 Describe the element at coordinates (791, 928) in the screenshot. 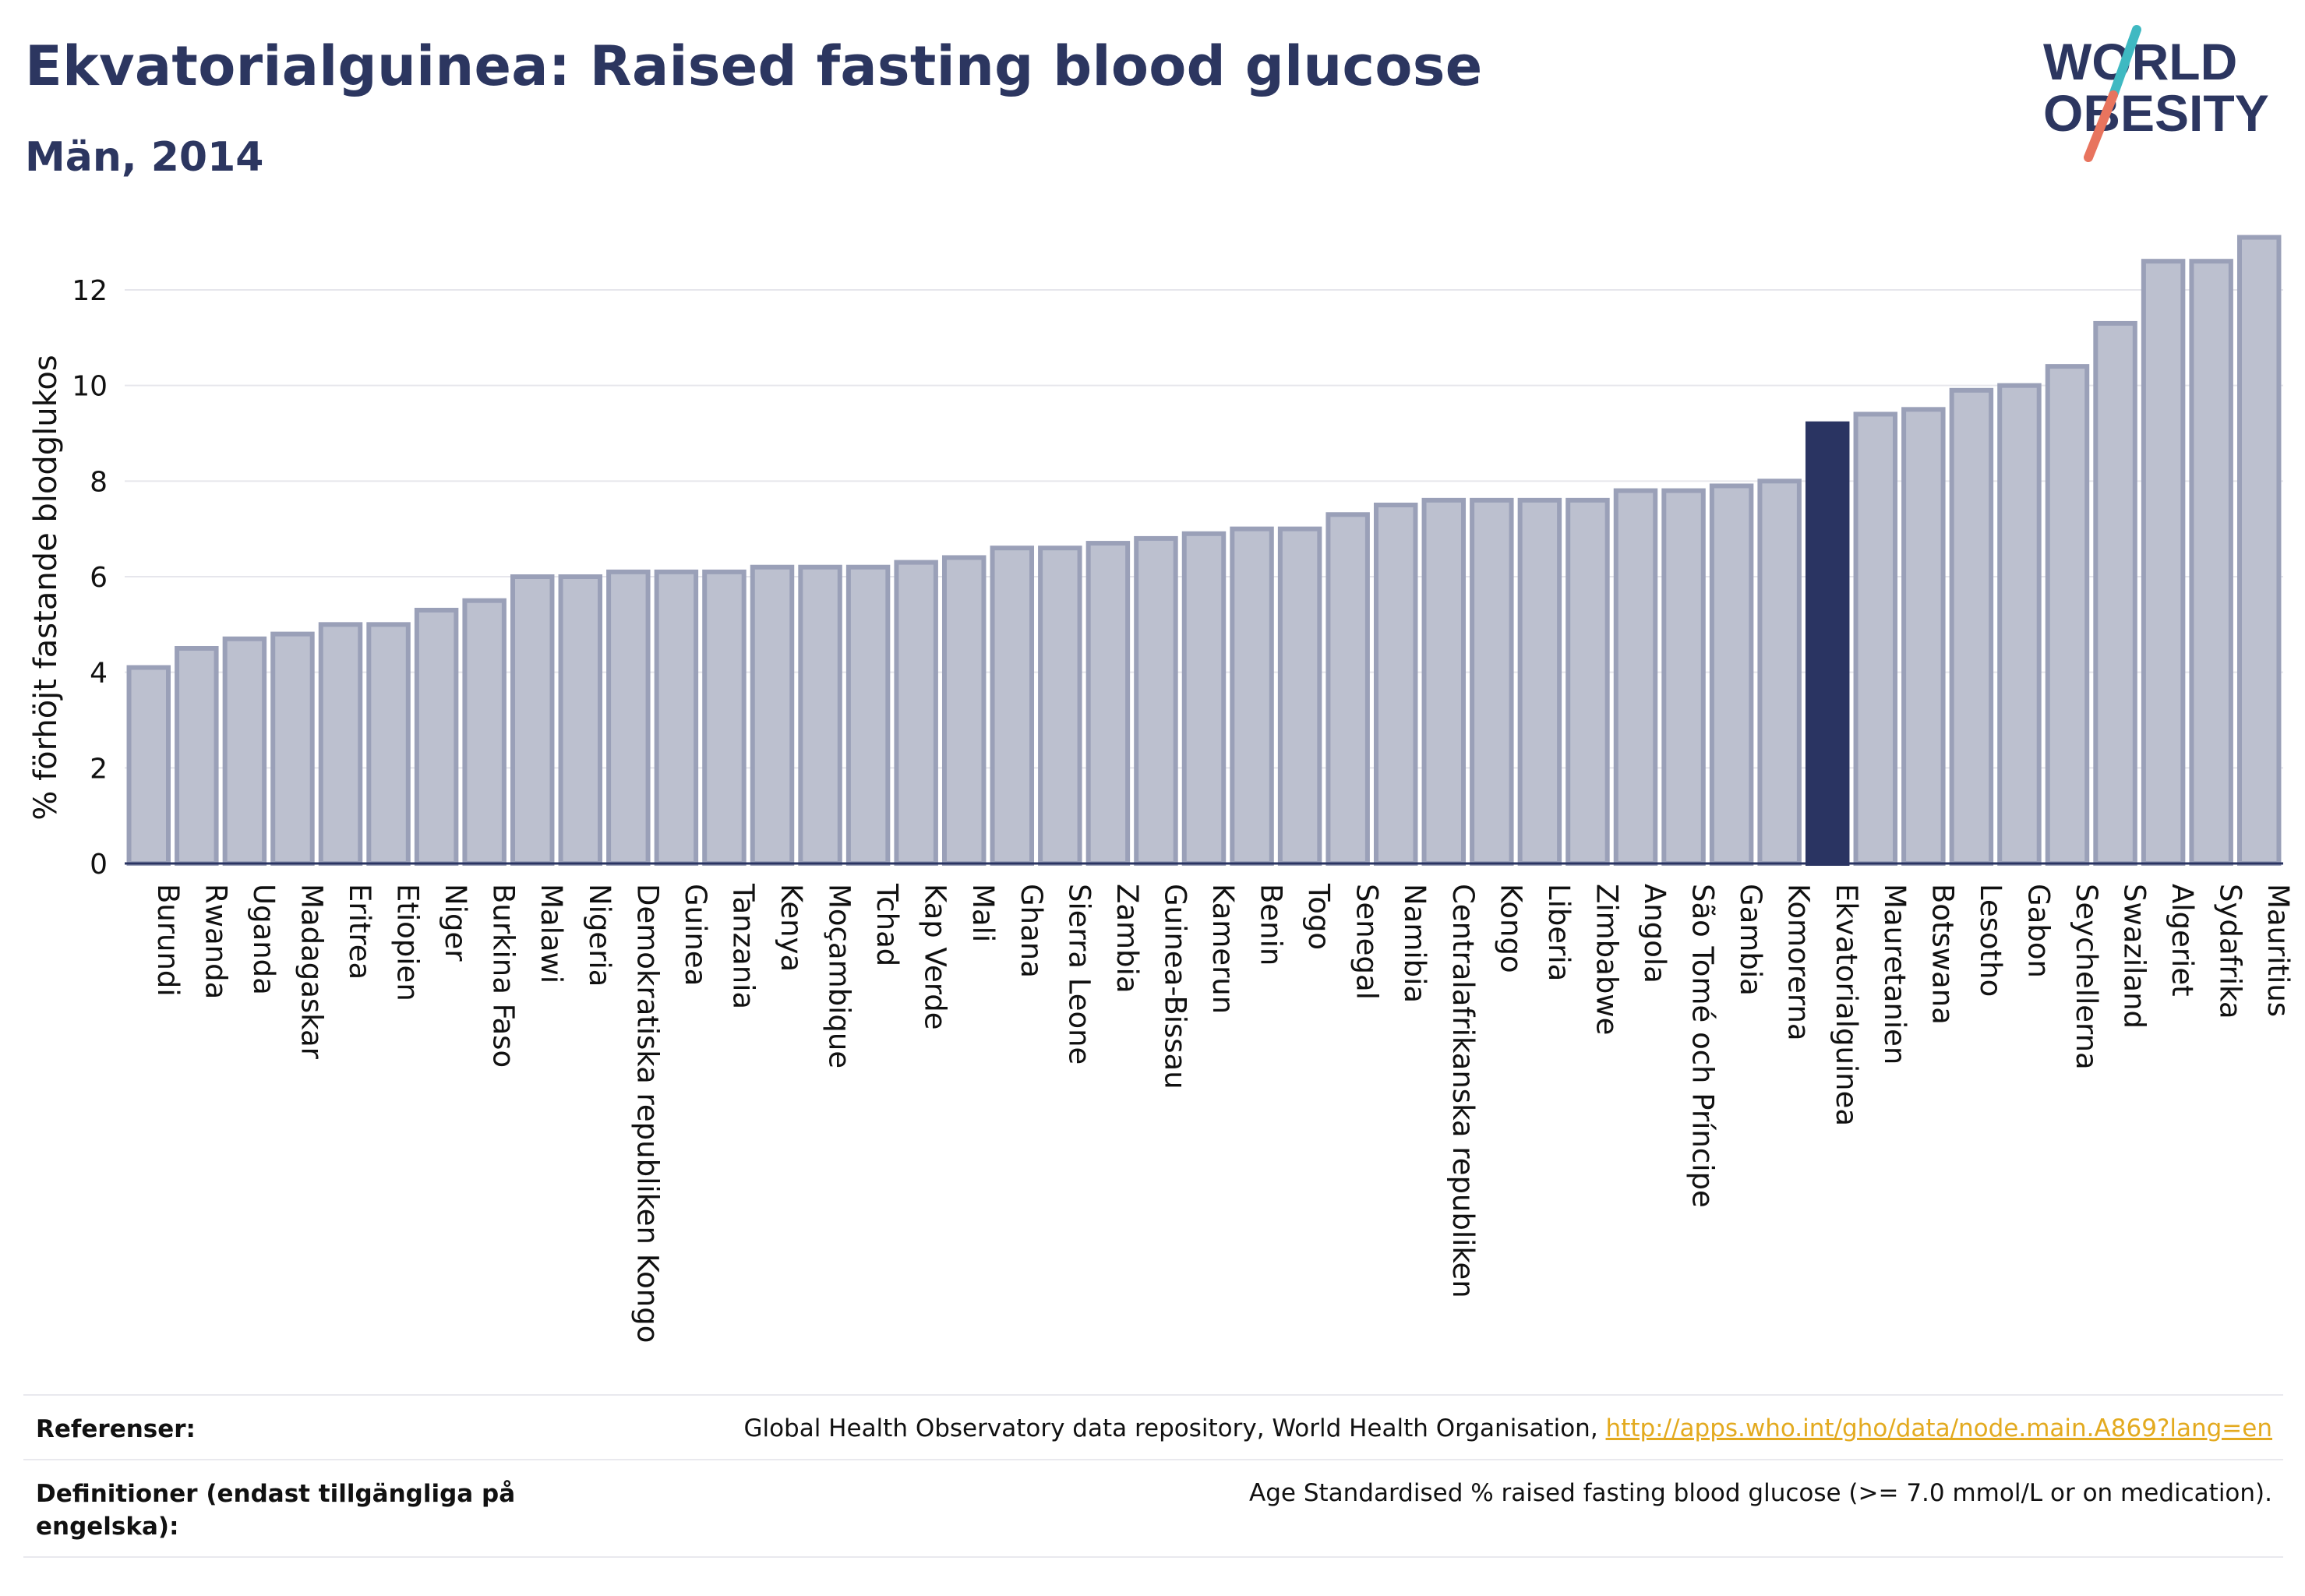

I see `x-tick-label: Kenya` at that location.